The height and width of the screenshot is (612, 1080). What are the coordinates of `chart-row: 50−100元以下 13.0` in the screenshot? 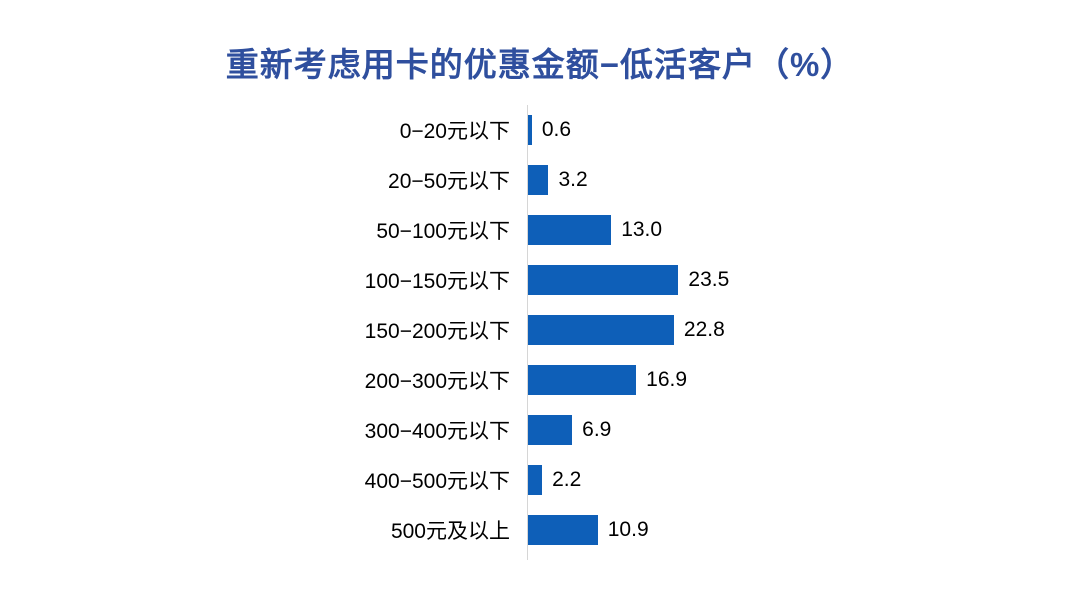 It's located at (540, 230).